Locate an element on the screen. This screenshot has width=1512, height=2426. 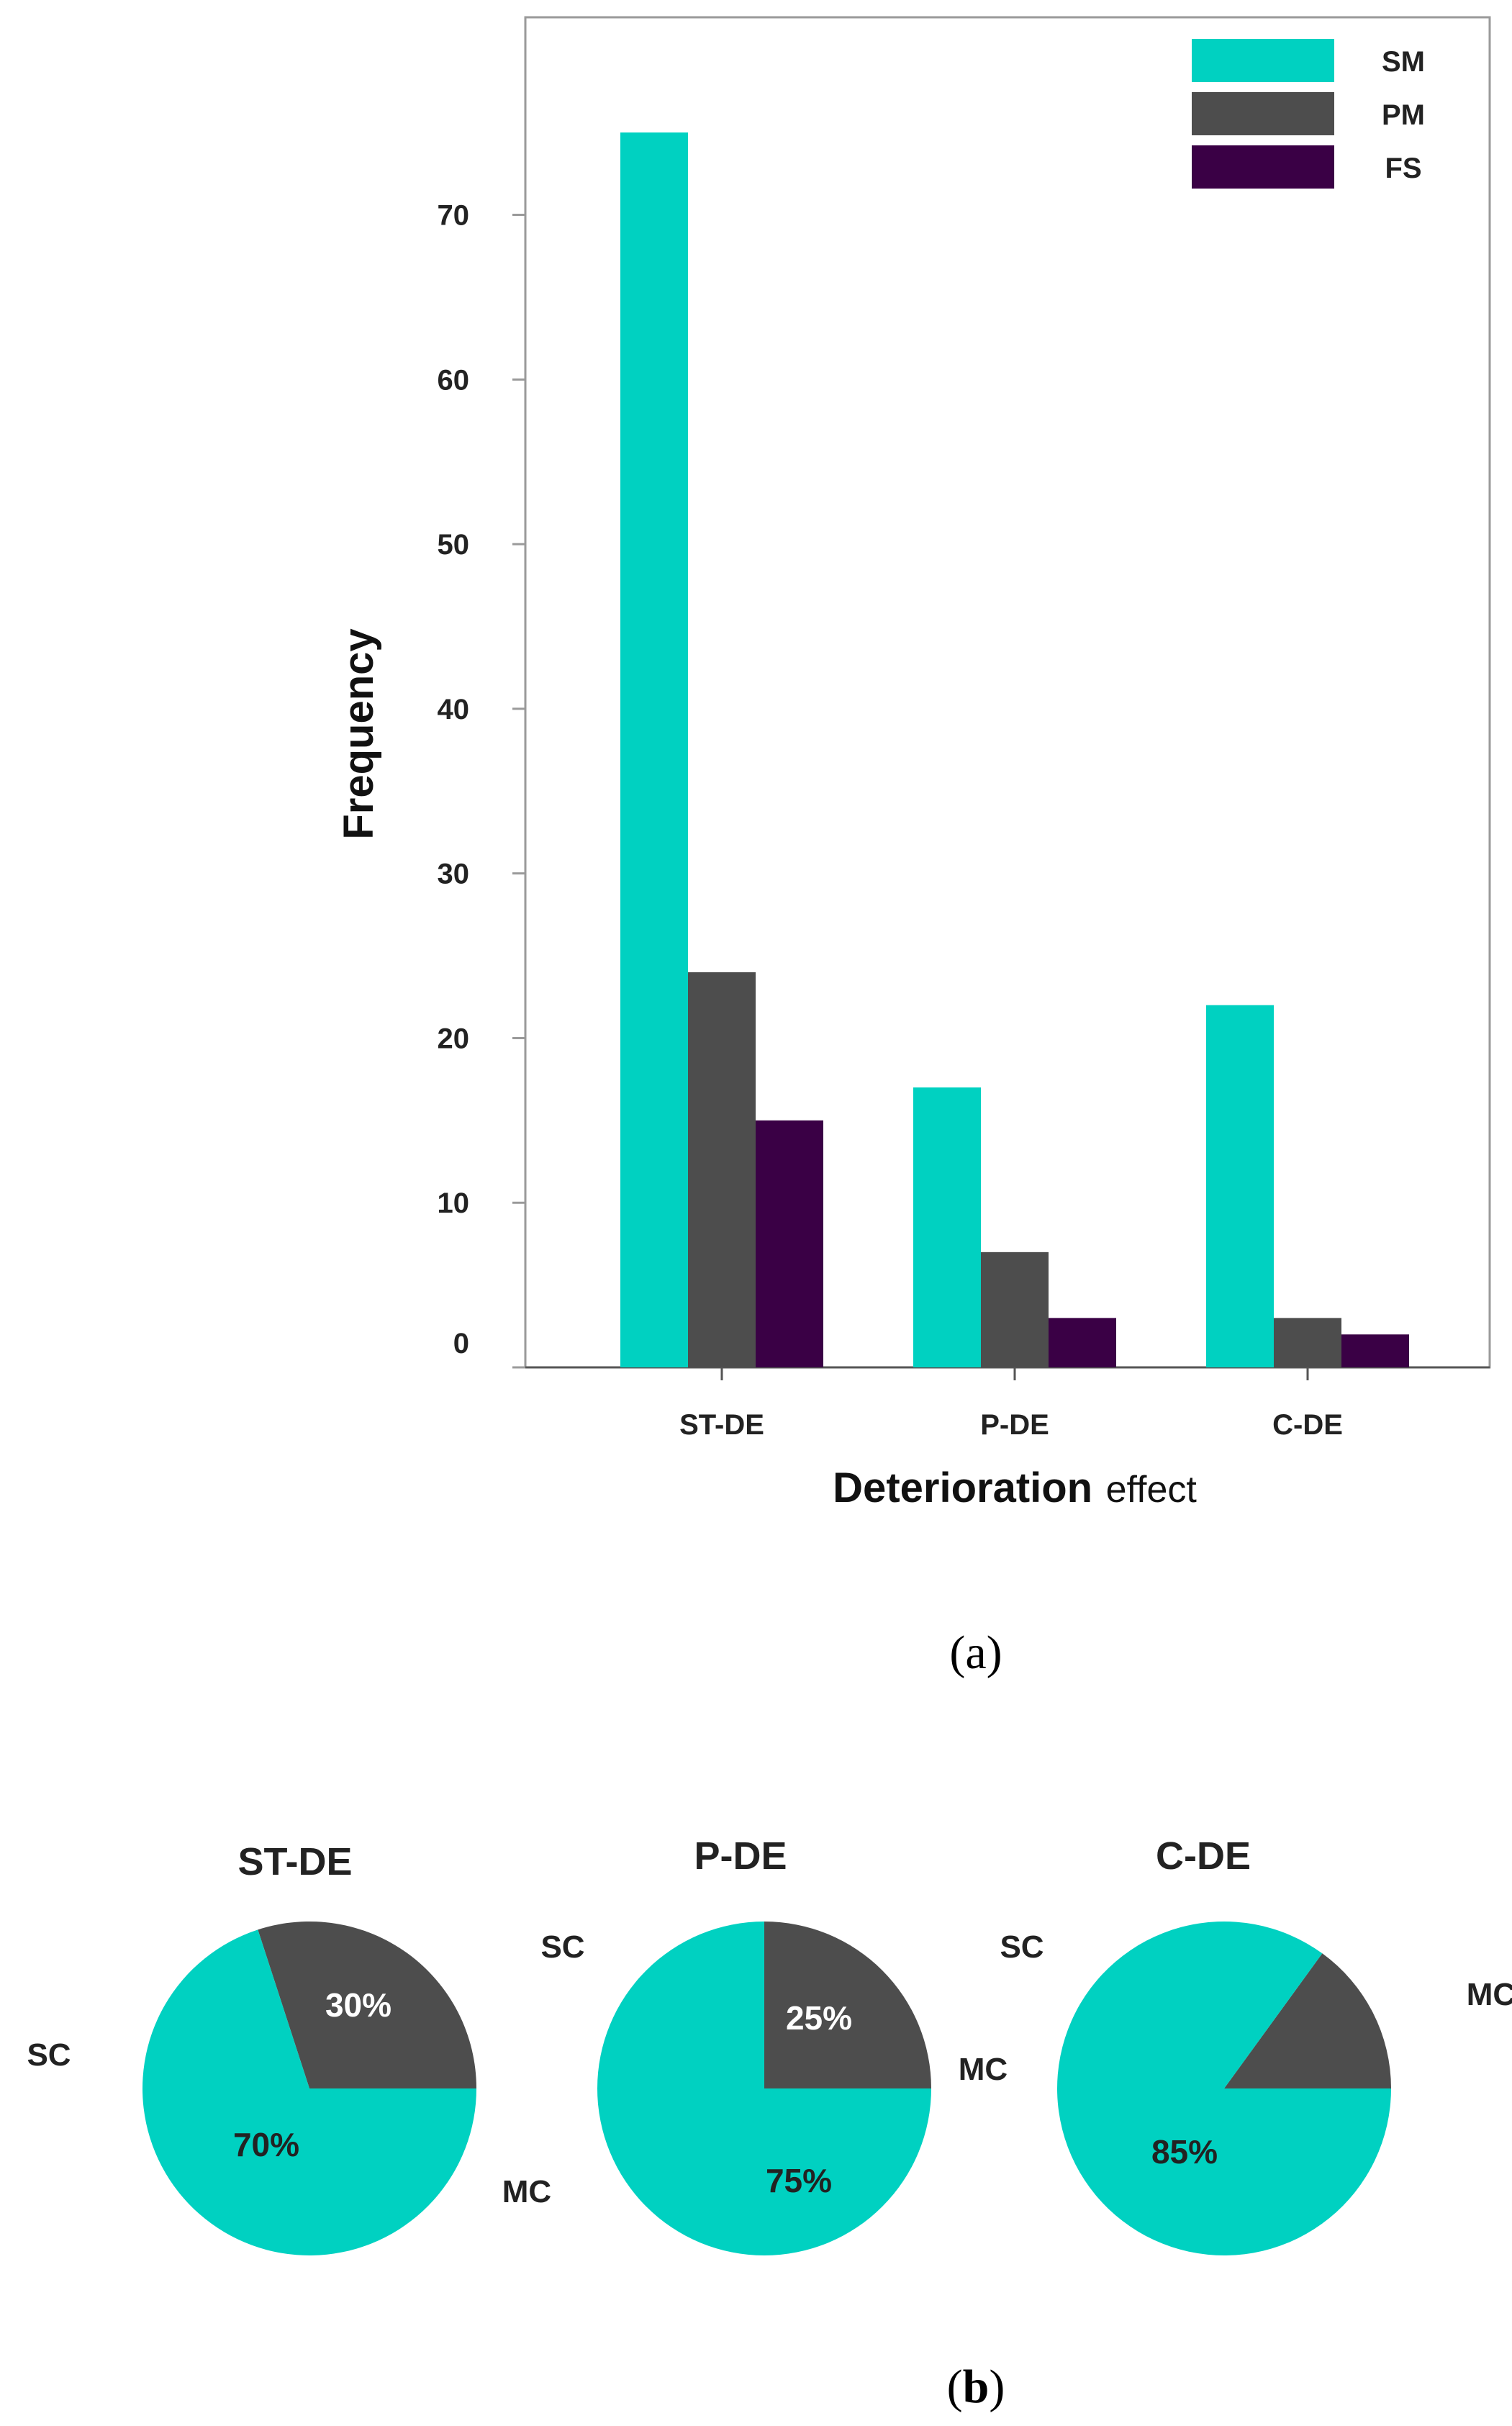
panel-label-a: (a) is located at coordinates (976, 1652).